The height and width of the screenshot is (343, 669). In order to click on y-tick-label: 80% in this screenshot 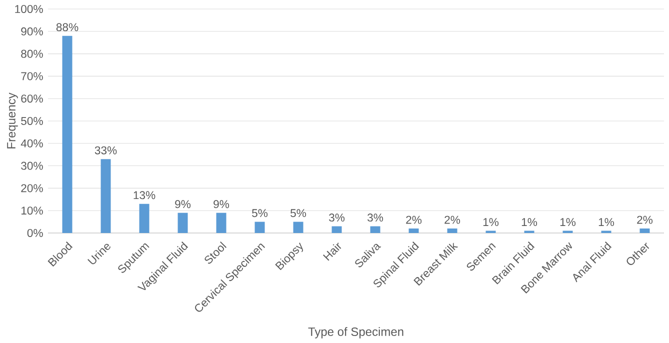, I will do `click(32, 54)`.